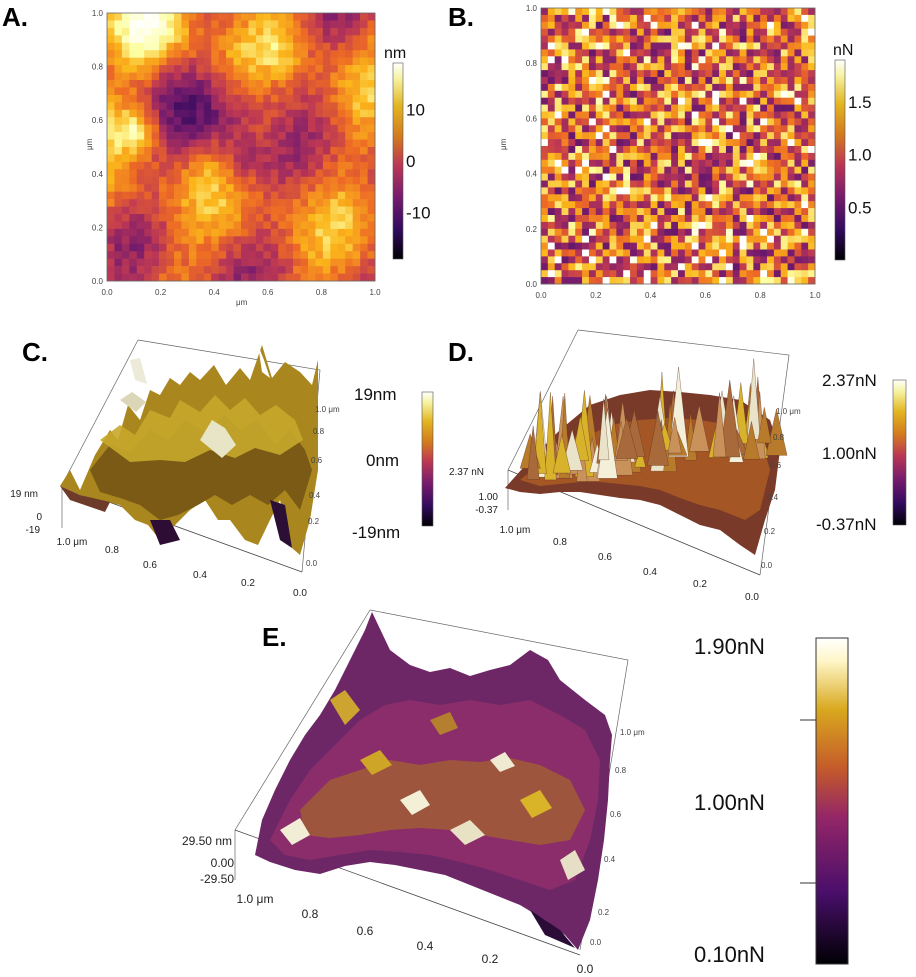 This screenshot has width=916, height=977. I want to click on panel-a-colorbar-unit: nm, so click(395, 53).